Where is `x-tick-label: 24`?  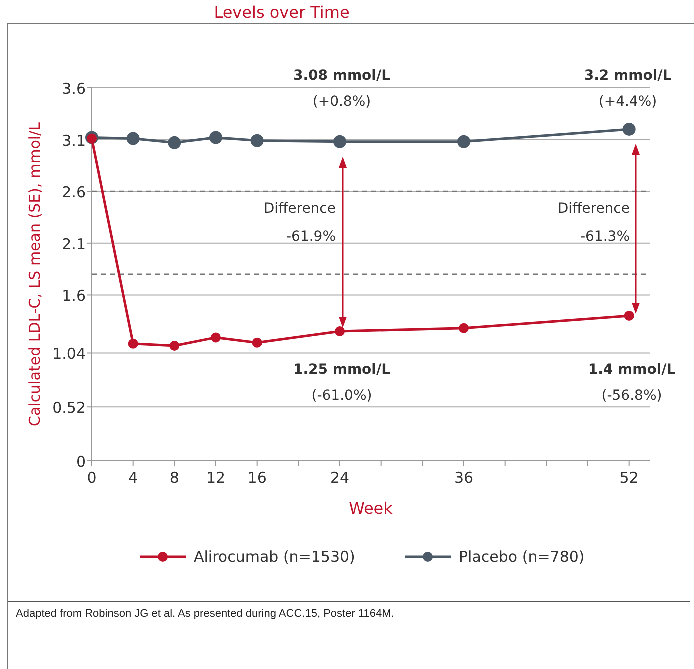
x-tick-label: 24 is located at coordinates (340, 478).